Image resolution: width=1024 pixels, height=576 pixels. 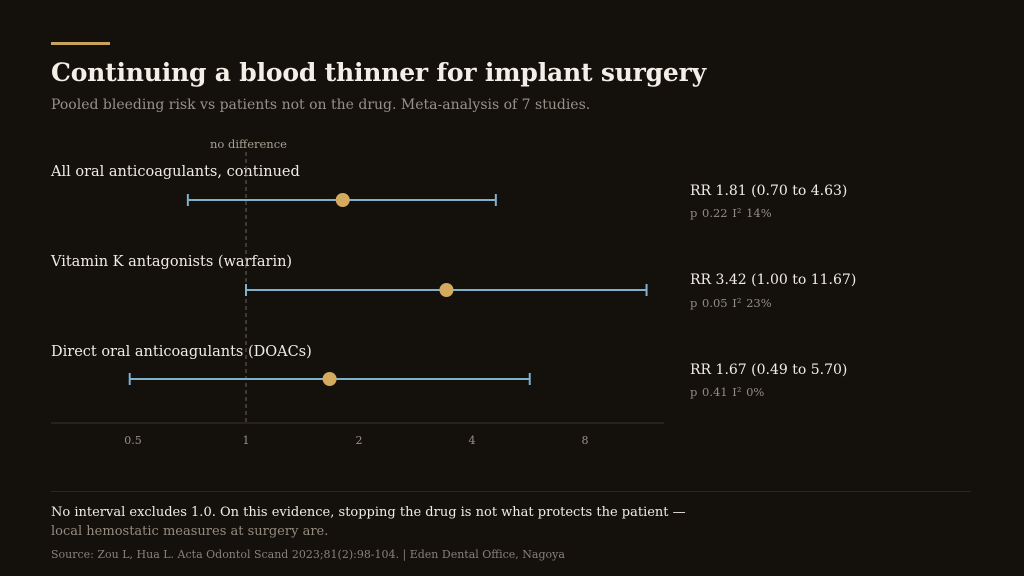 What do you see at coordinates (472, 440) in the screenshot?
I see `x-tick-label: 4` at bounding box center [472, 440].